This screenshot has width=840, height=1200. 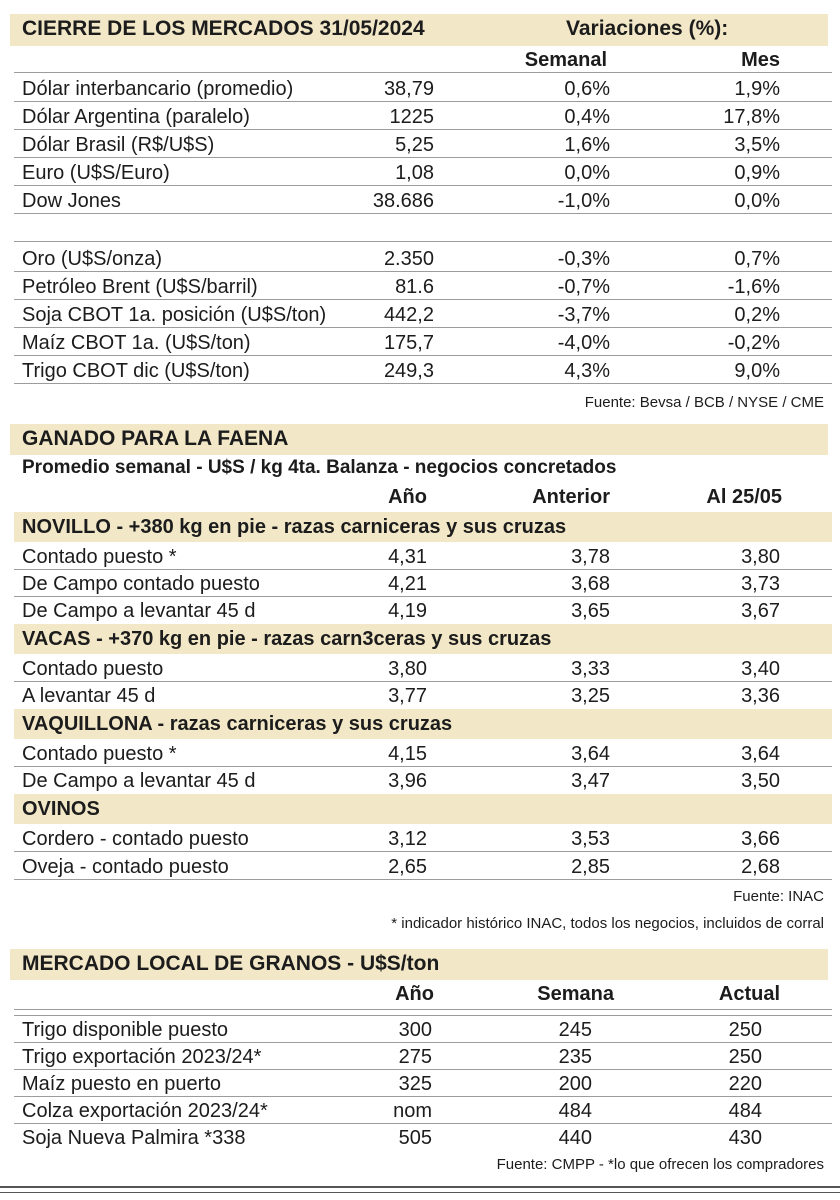 What do you see at coordinates (415, 1030) in the screenshot?
I see `row-year: 300` at bounding box center [415, 1030].